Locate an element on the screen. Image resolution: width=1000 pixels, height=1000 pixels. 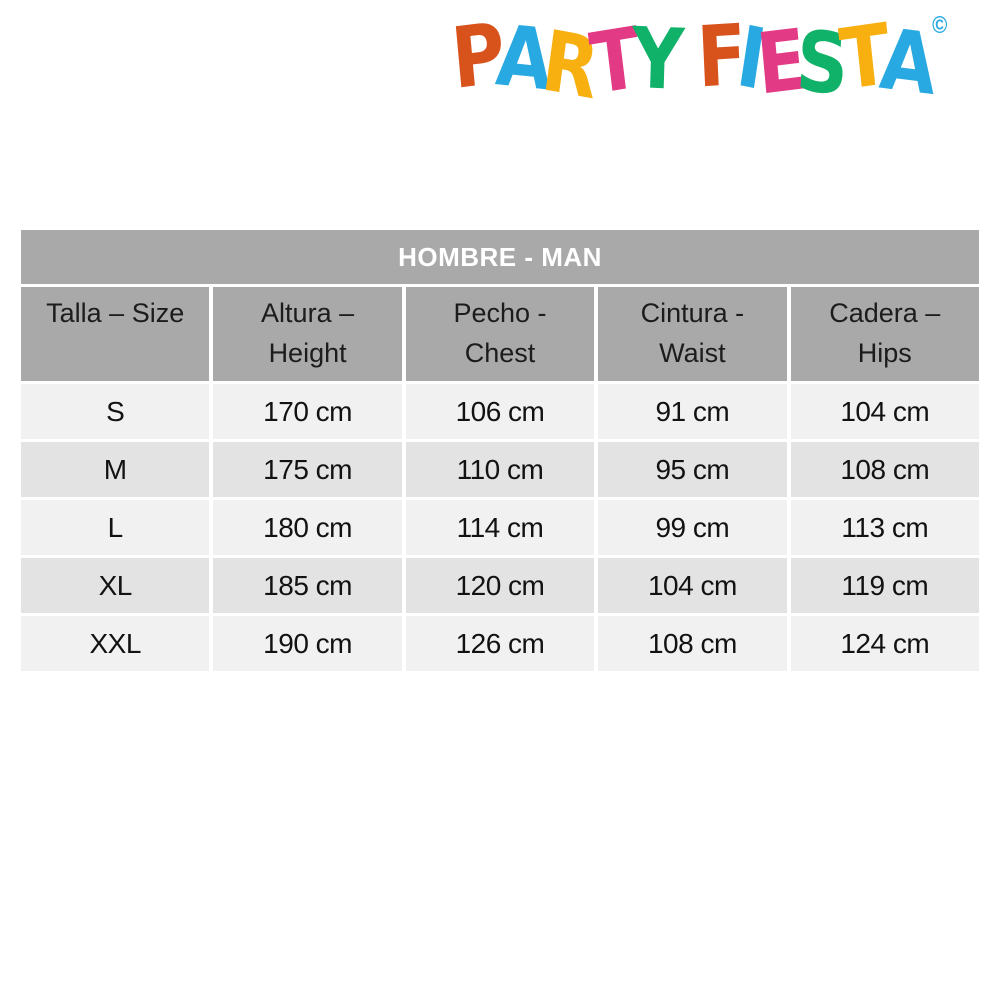
table-row: XXL 190 cm 126 cm 108 cm 124 cm is located at coordinates (500, 643).